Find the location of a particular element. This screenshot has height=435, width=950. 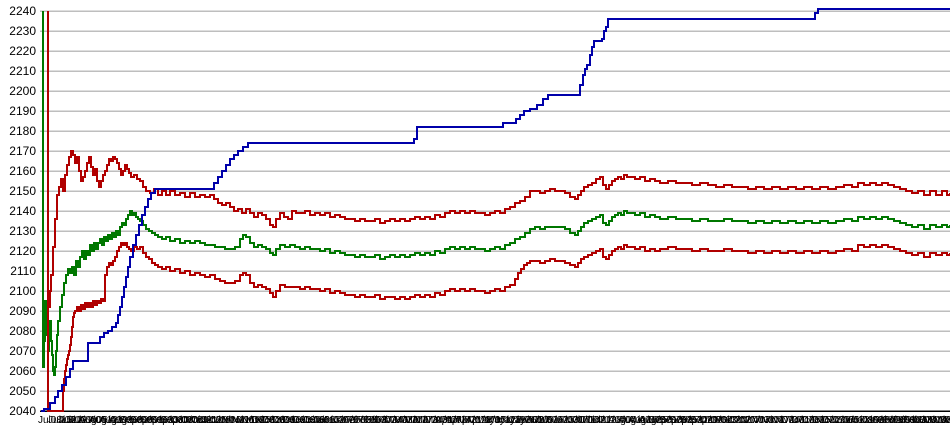

x-tick-label: Nov11/06 is located at coordinates (242, 420).